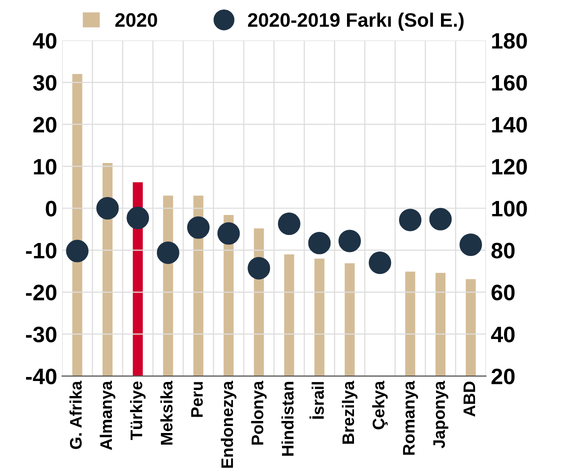 This screenshot has height=476, width=565. What do you see at coordinates (509, 166) in the screenshot?
I see `y2-tick-label: 120` at bounding box center [509, 166].